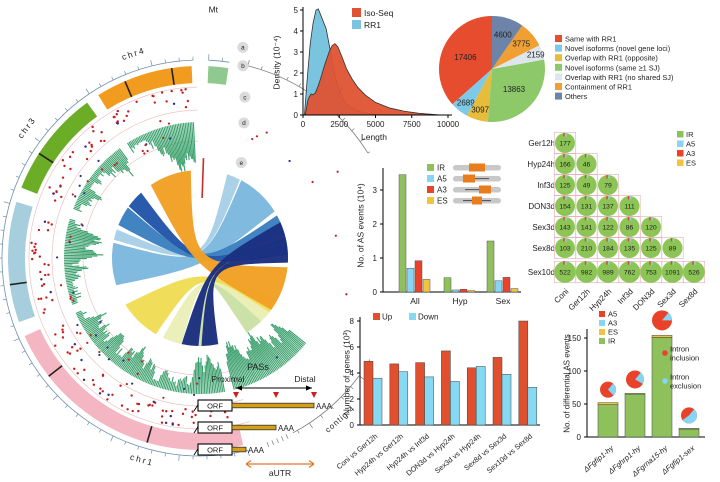  What do you see at coordinates (134, 389) in the screenshot?
I see `chromosome-band-chr1` at bounding box center [134, 389].